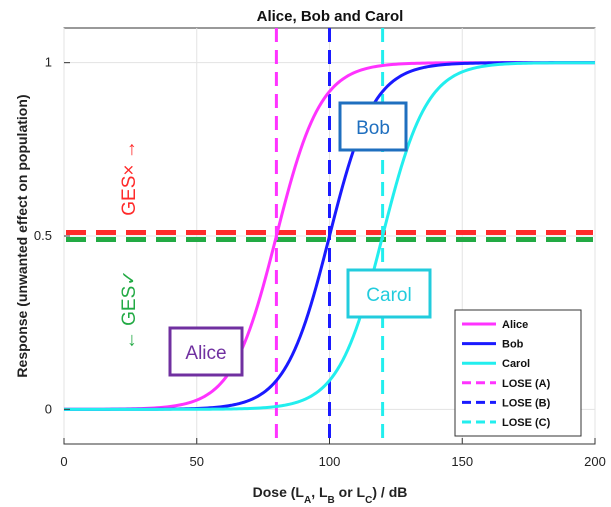  Describe the element at coordinates (331, 500) in the screenshot. I see `x-axis-label-sub-b: B` at that location.